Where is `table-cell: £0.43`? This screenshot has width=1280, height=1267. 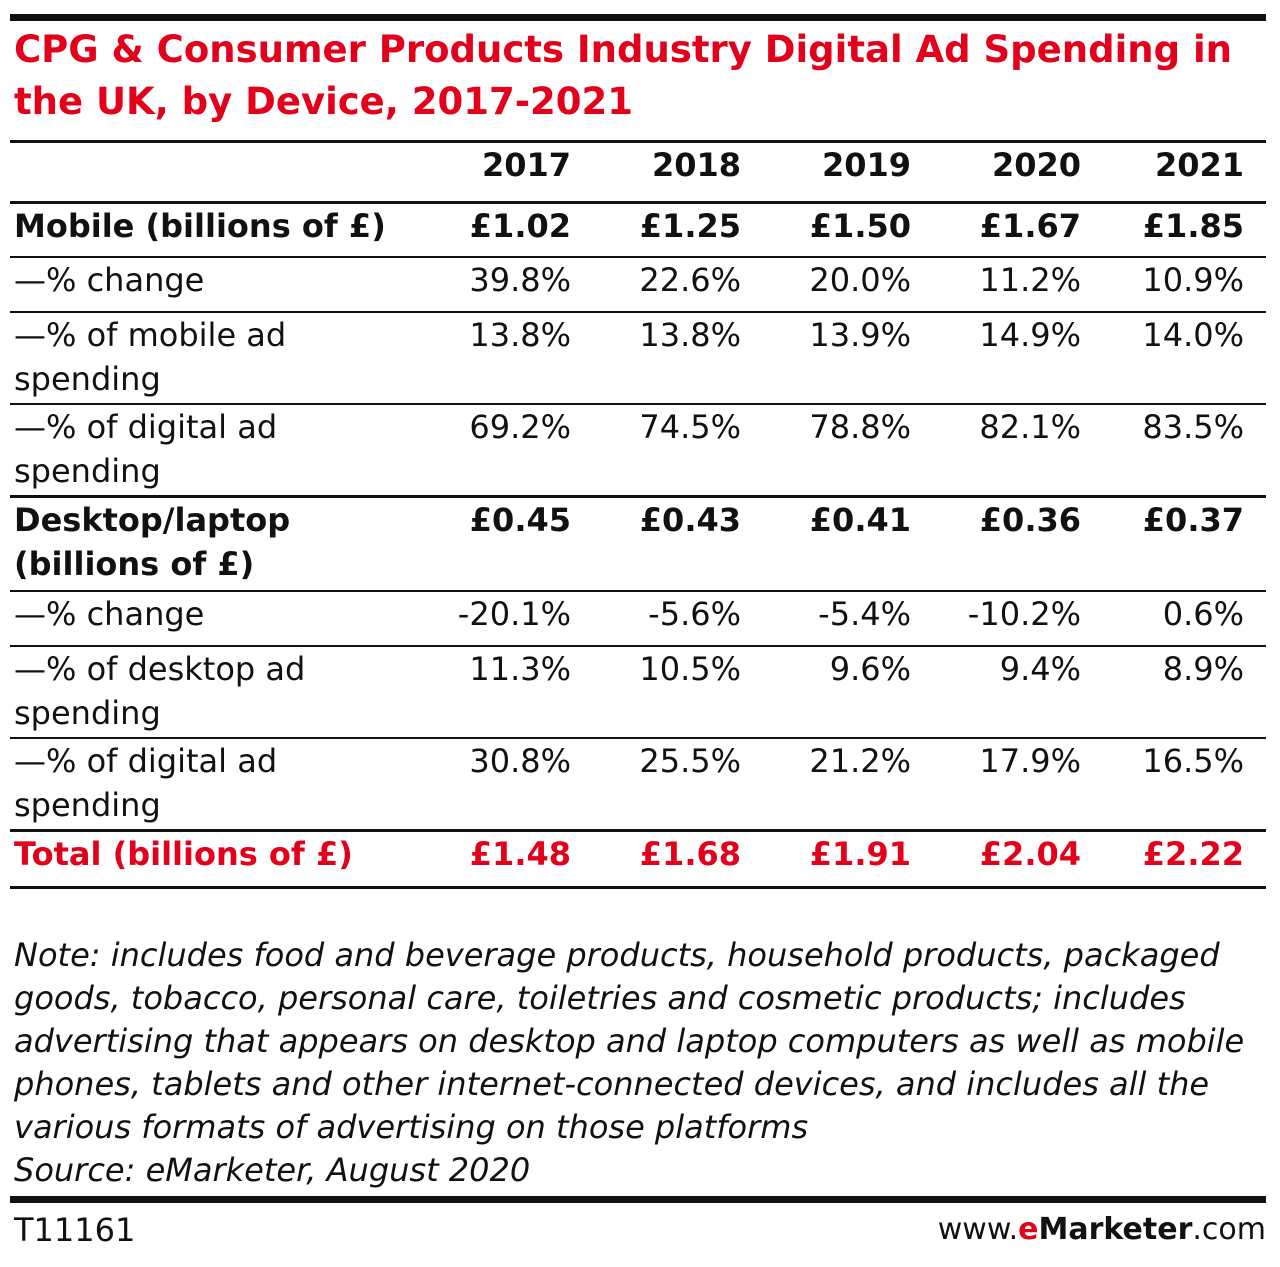
table-cell: £0.43 is located at coordinates (678, 544).